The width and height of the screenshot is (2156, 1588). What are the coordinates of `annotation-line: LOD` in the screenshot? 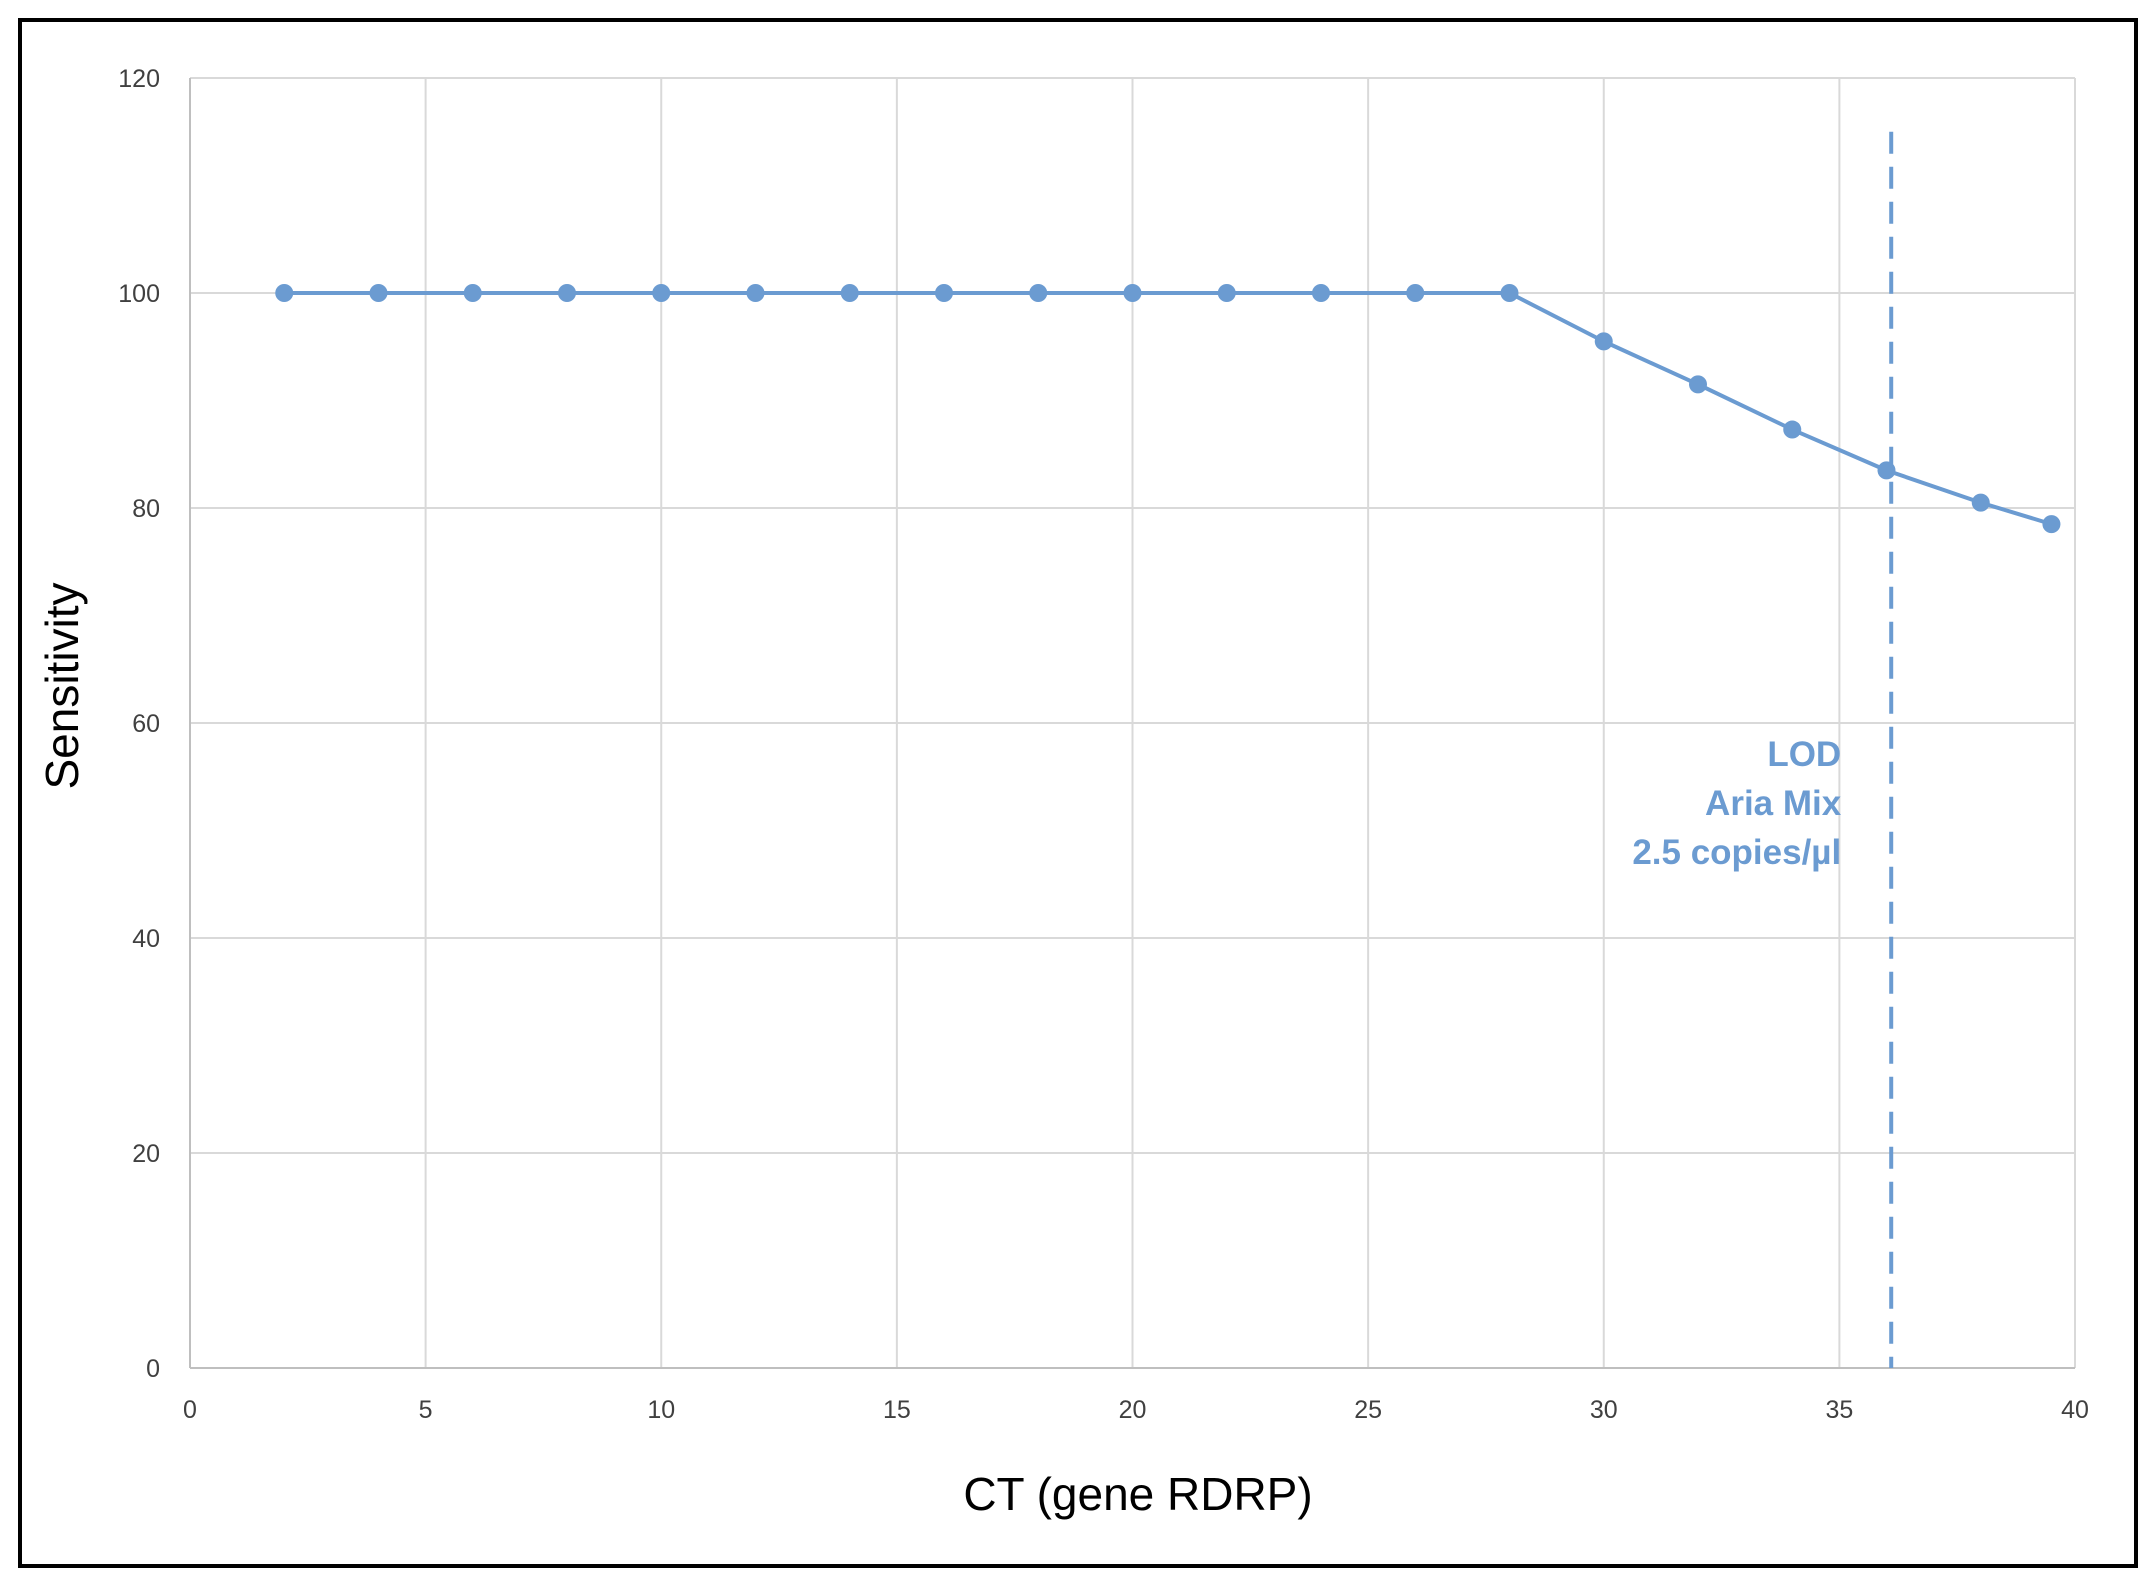 It's located at (1804, 754).